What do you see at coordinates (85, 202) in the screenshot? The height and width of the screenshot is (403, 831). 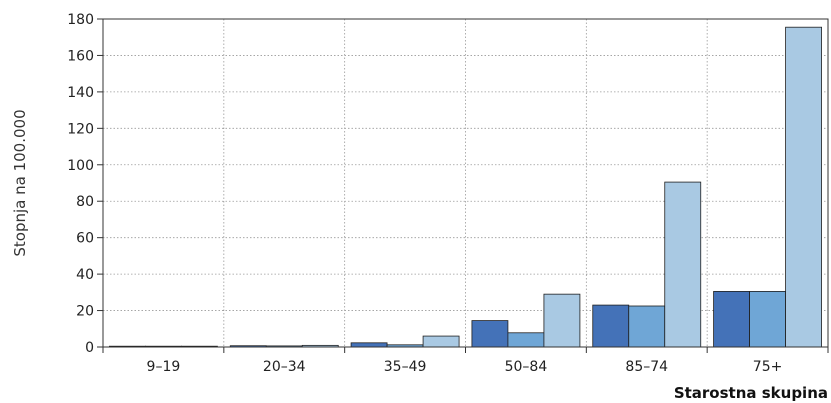 I see `y-tick-label: 80` at bounding box center [85, 202].